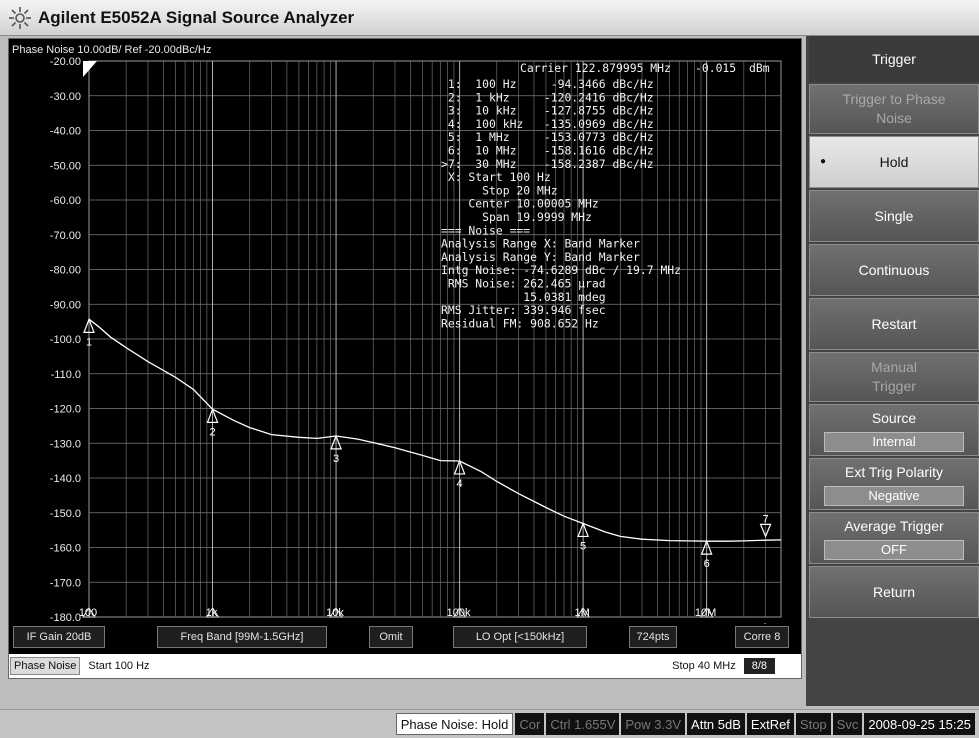 The image size is (979, 738). Describe the element at coordinates (716, 724) in the screenshot. I see `attenuation: Attn 5dB` at that location.